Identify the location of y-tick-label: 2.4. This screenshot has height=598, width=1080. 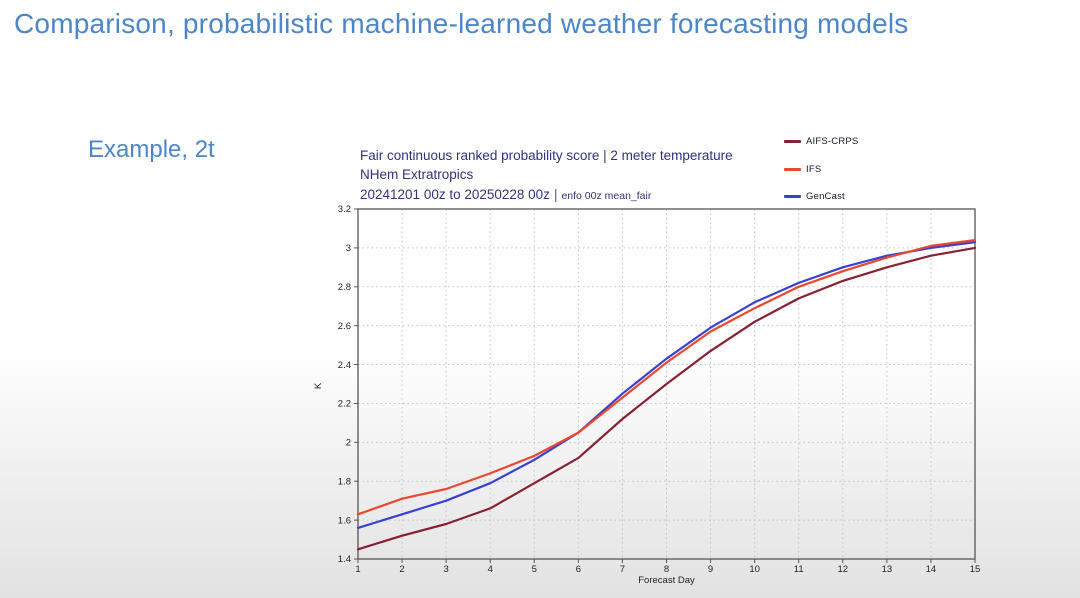
(344, 365).